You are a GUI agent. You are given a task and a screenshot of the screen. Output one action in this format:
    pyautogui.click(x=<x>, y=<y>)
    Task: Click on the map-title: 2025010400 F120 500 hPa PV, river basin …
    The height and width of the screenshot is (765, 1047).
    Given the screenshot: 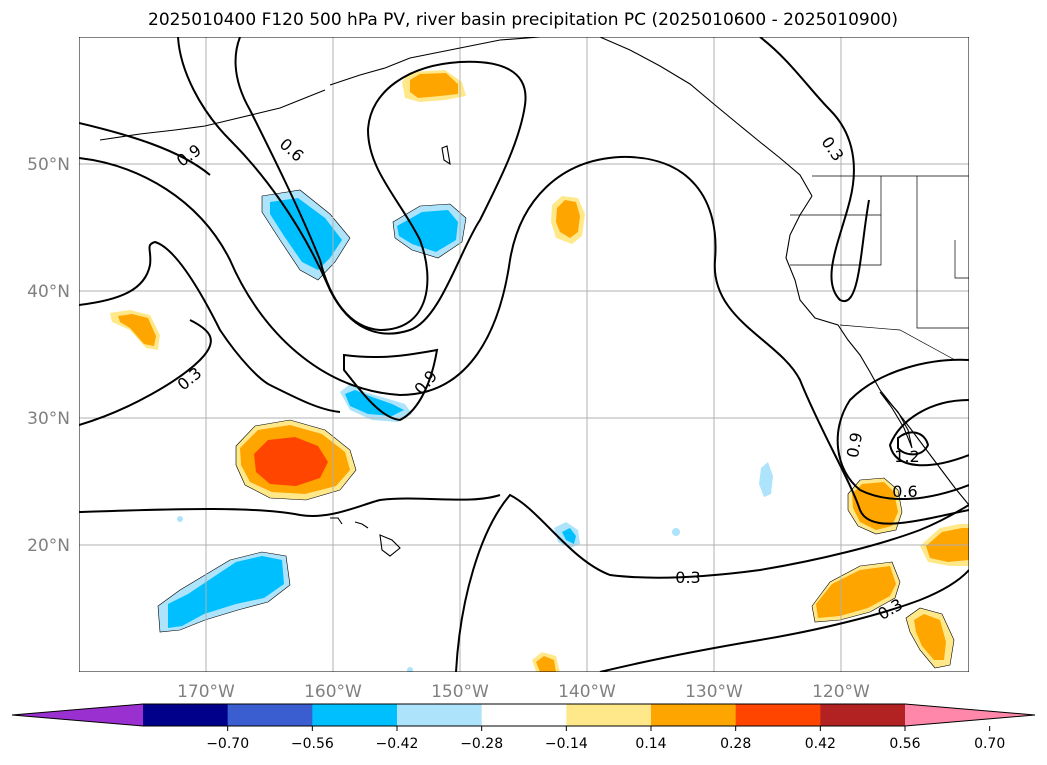 What is the action you would take?
    pyautogui.click(x=523, y=20)
    